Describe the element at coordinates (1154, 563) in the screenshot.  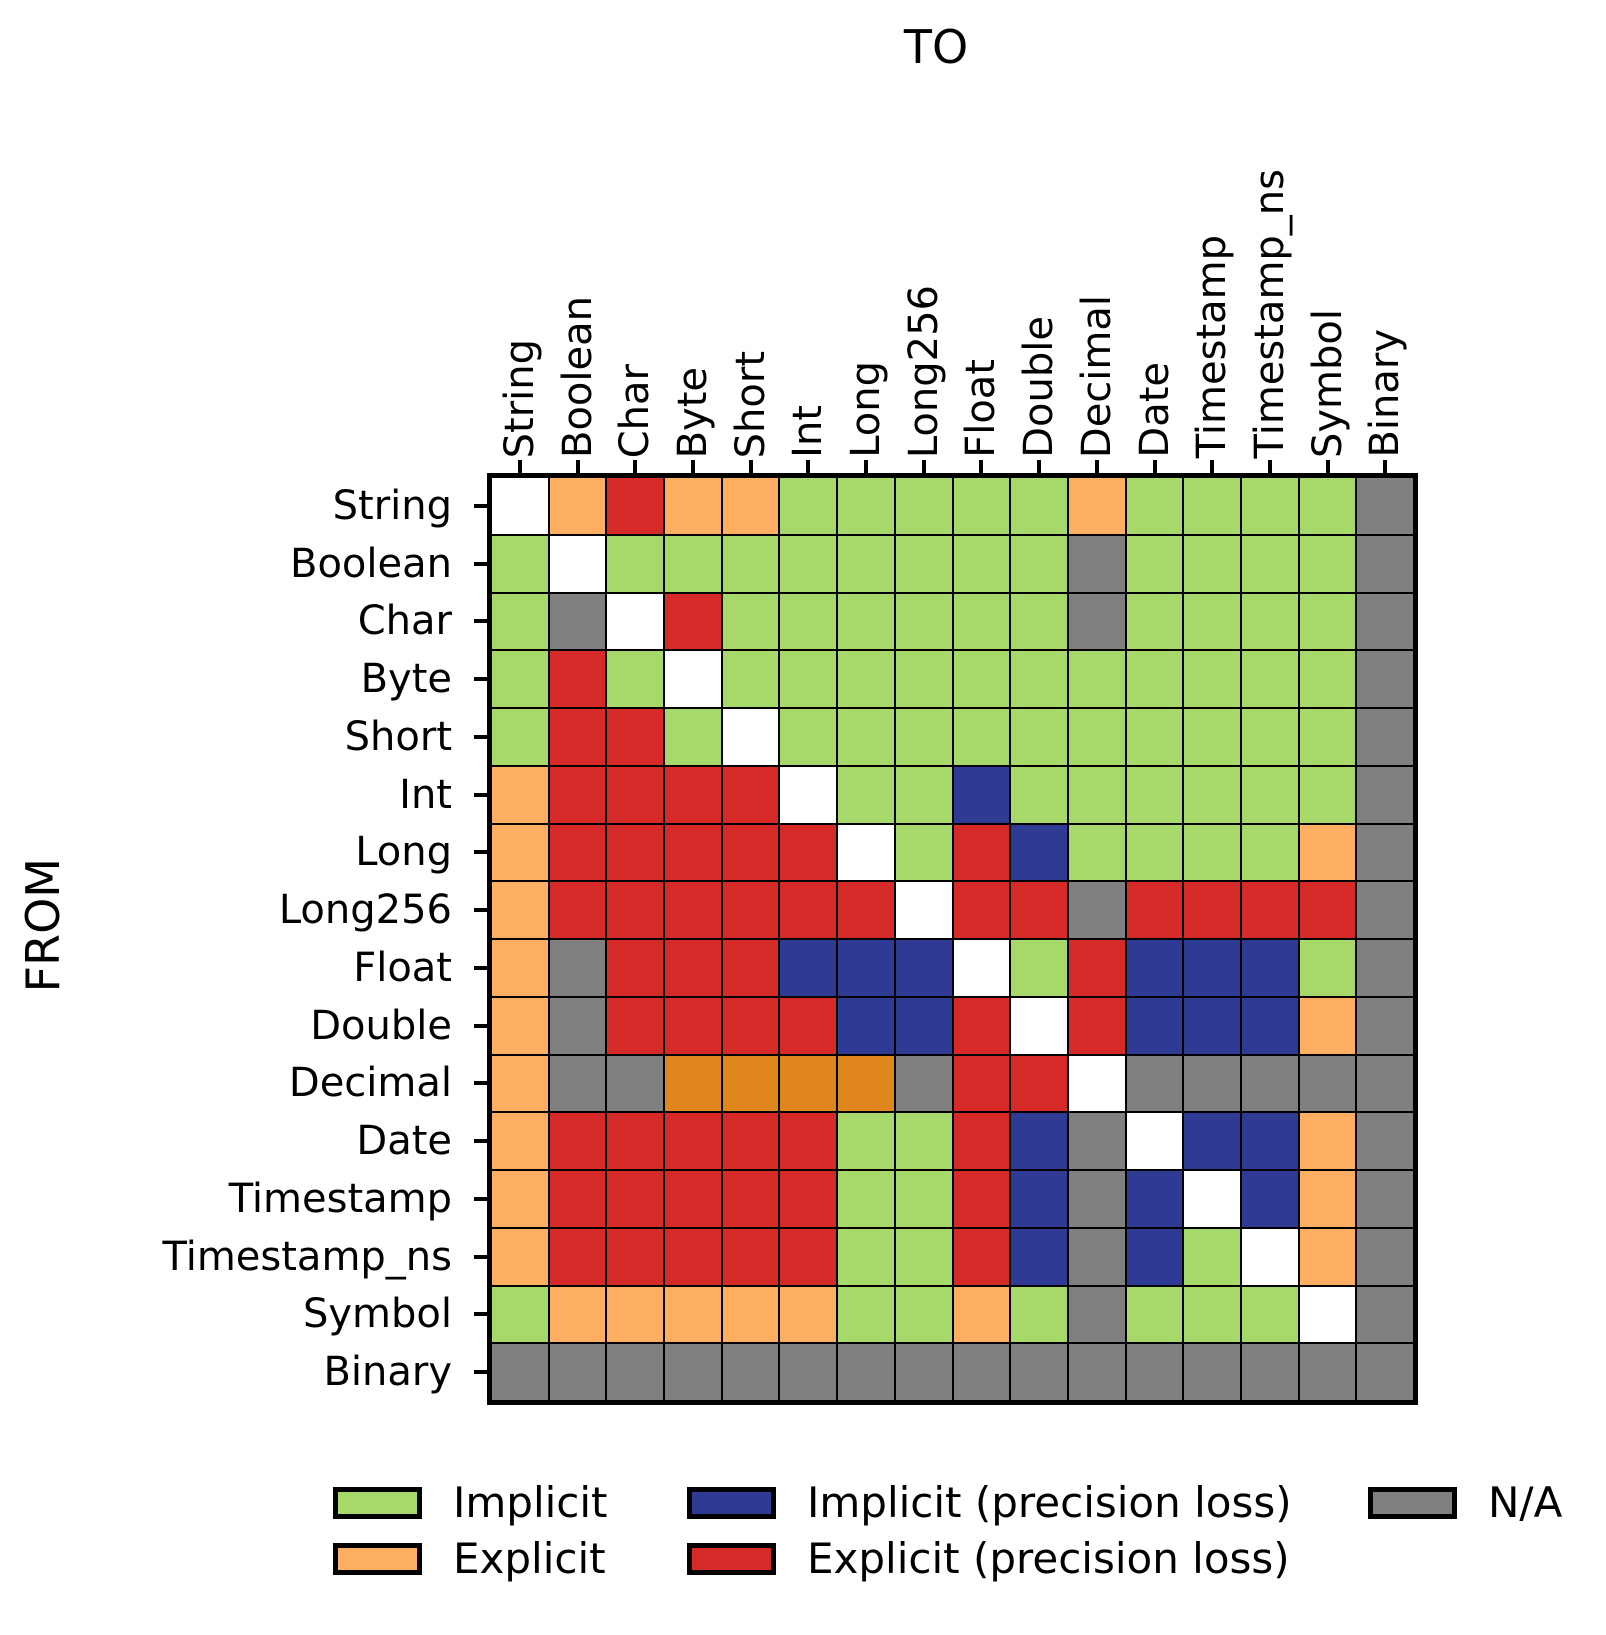
I see `cell-Boolean-to-Date` at that location.